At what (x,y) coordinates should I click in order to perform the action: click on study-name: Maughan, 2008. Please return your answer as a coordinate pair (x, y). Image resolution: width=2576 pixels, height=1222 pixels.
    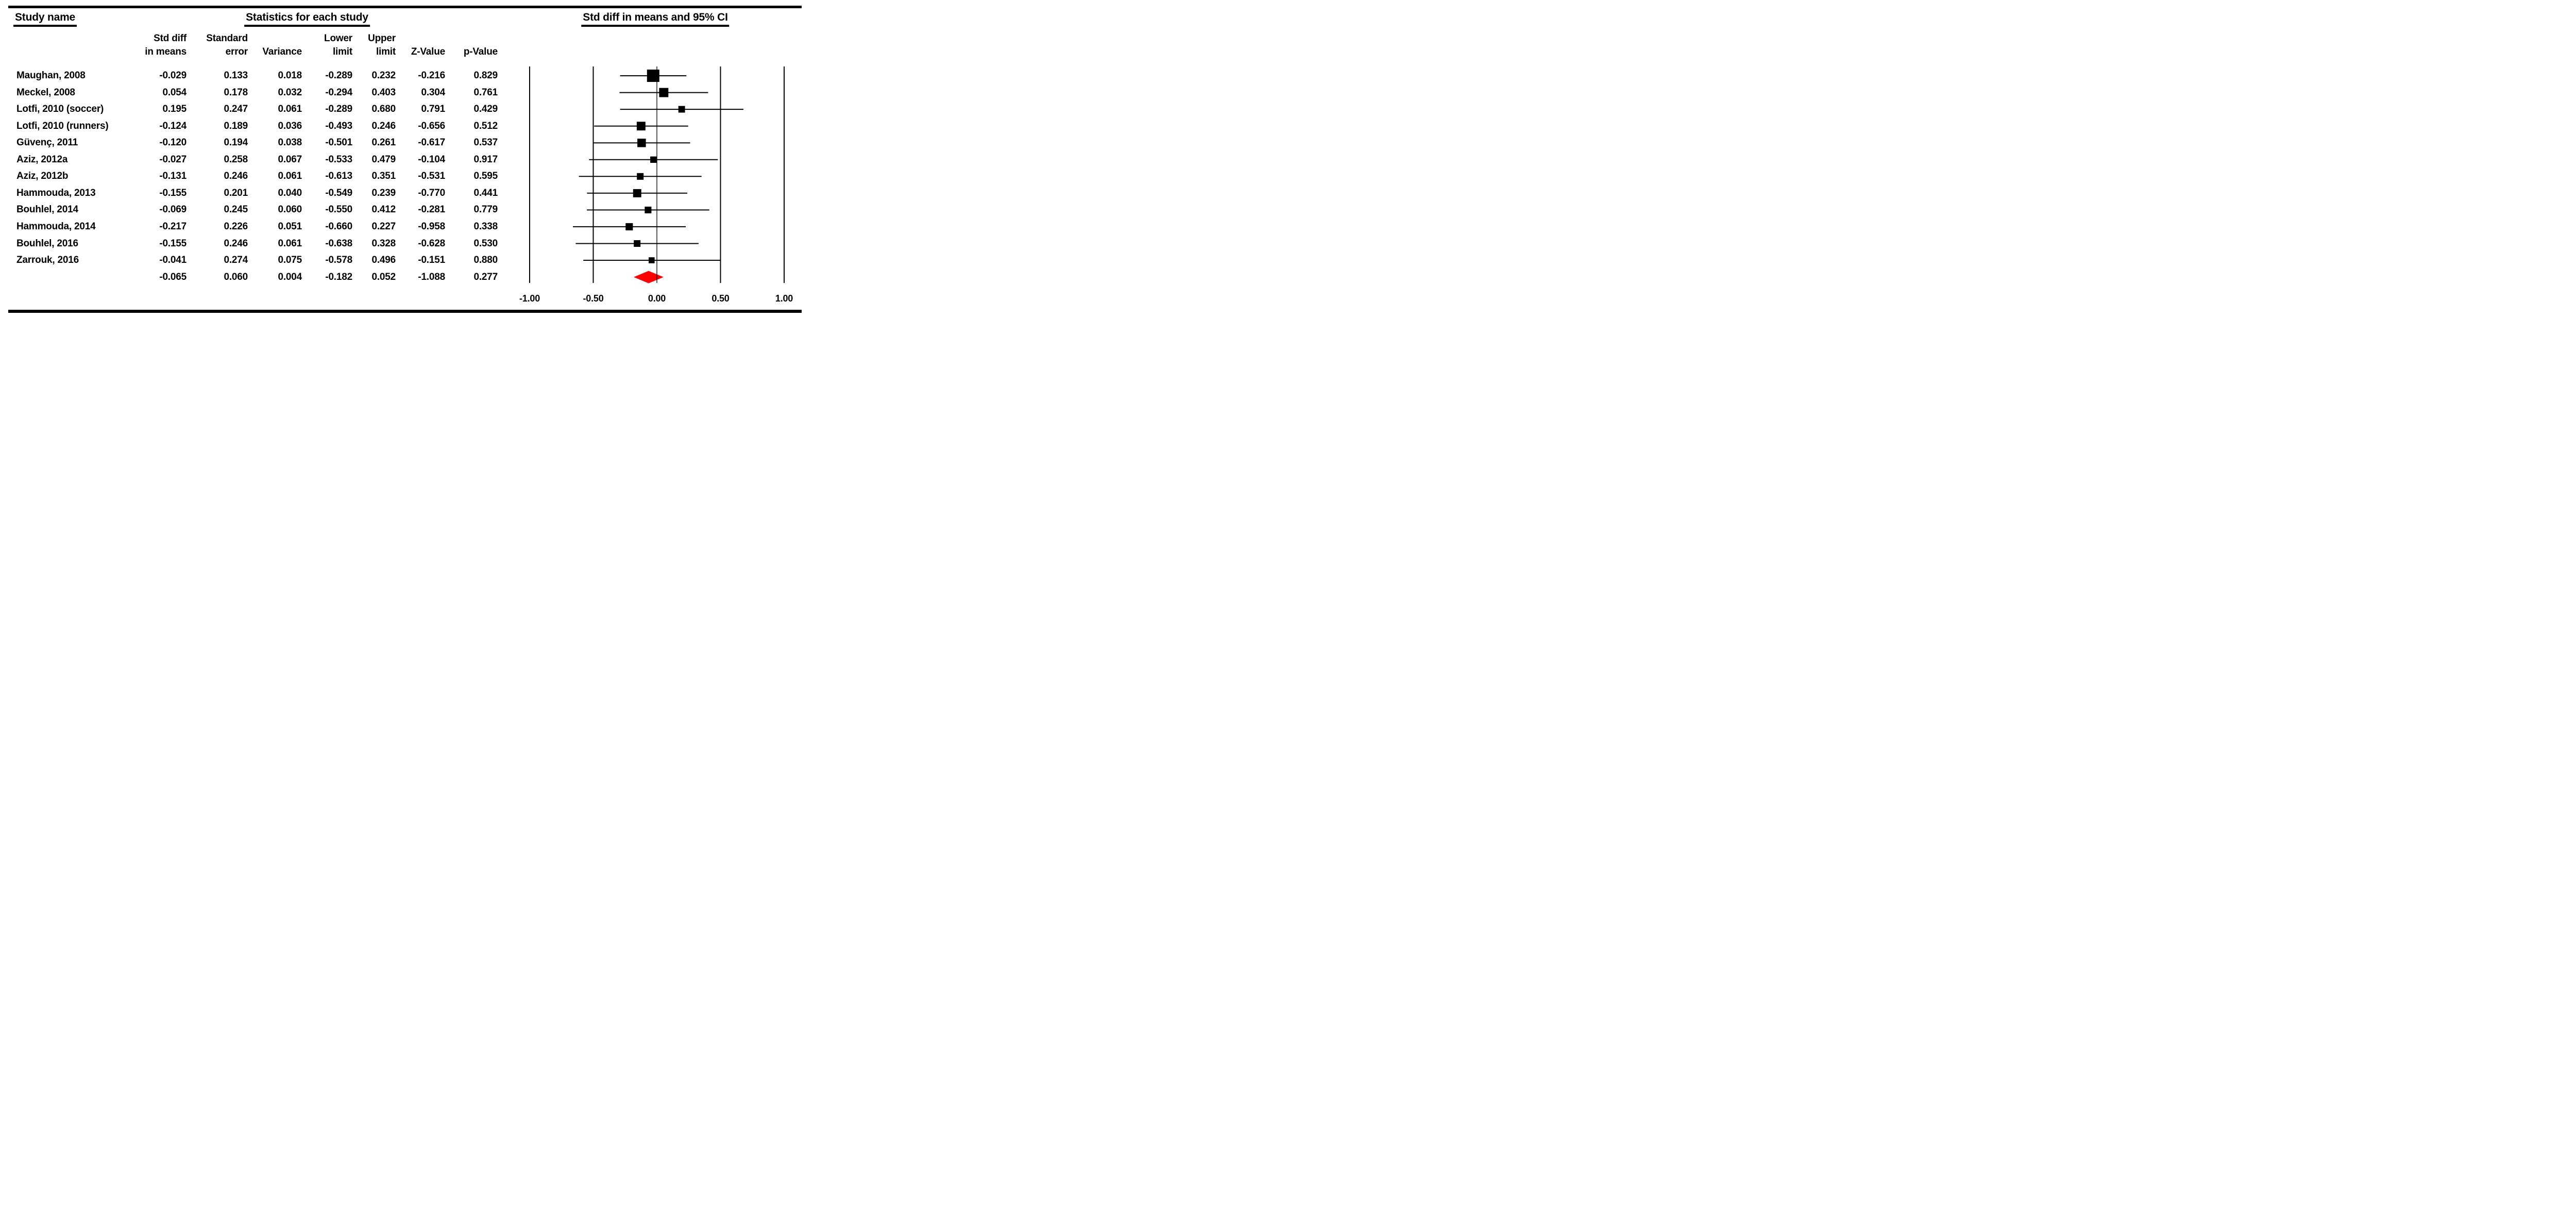
    Looking at the image, I should click on (51, 75).